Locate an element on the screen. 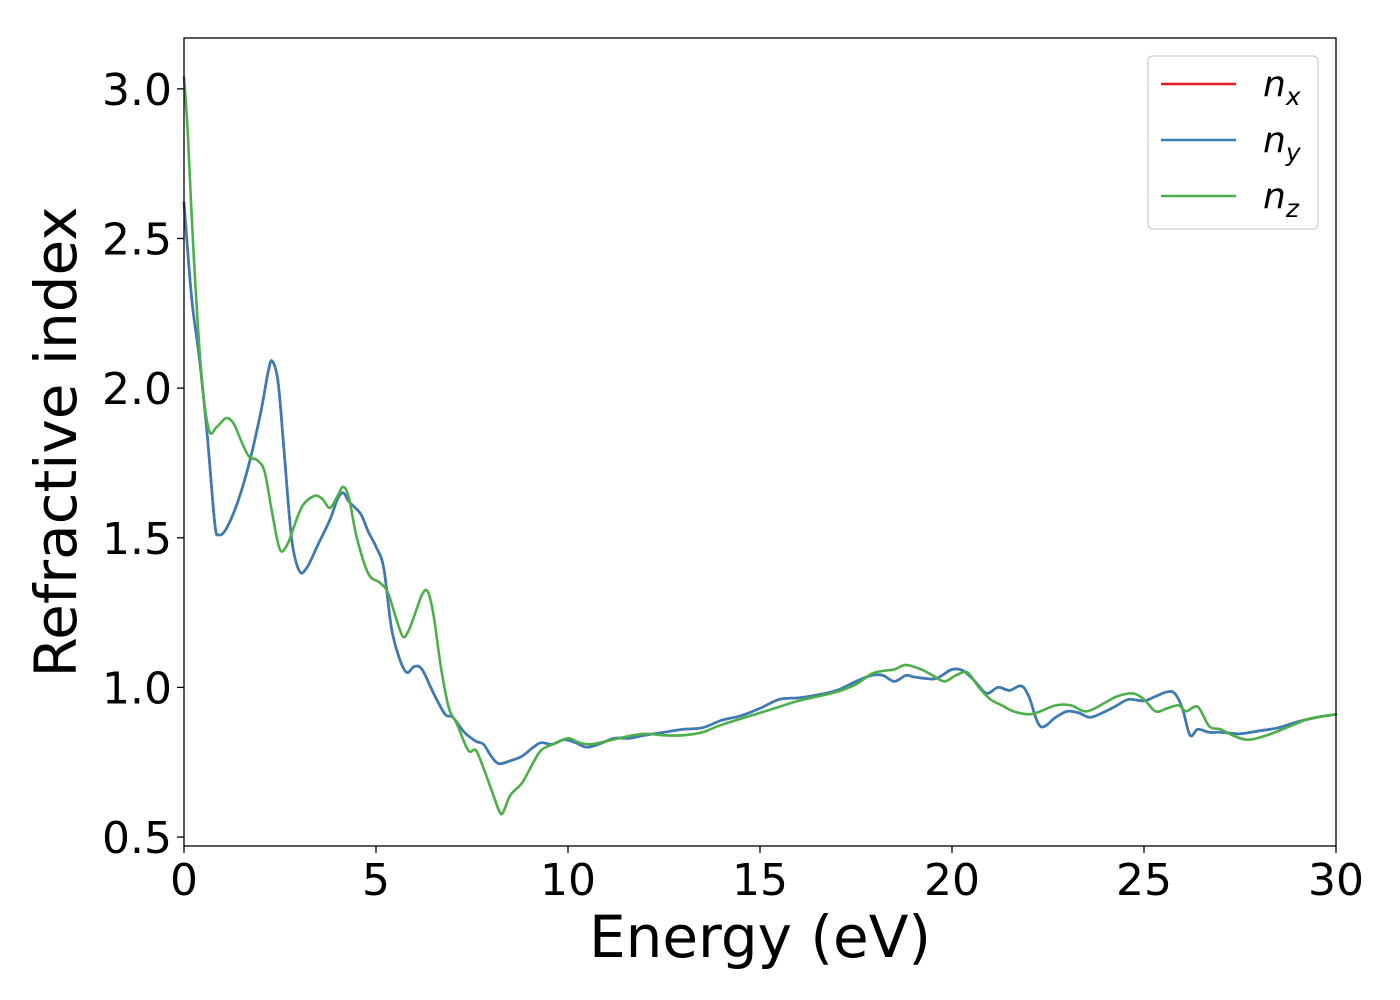 This screenshot has height=1000, width=1400. legend-label-subscript: x is located at coordinates (1293, 96).